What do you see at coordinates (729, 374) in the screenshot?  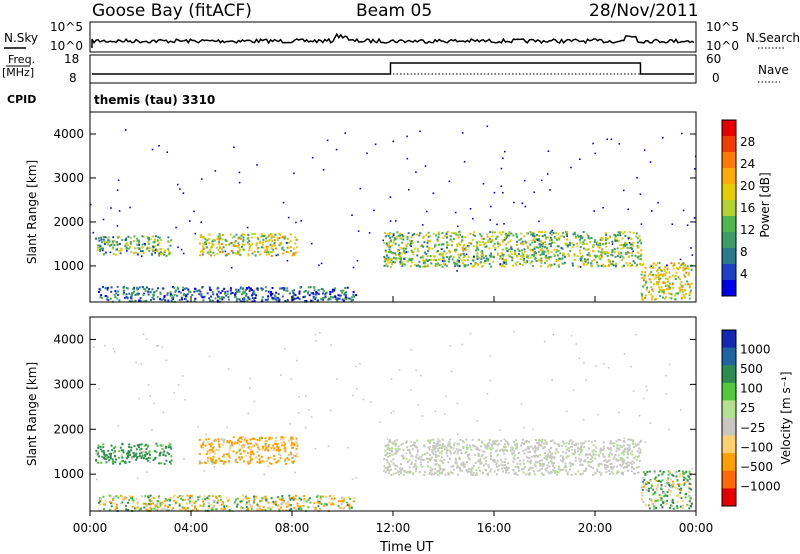 I see `velocity-colorbar-swatch` at bounding box center [729, 374].